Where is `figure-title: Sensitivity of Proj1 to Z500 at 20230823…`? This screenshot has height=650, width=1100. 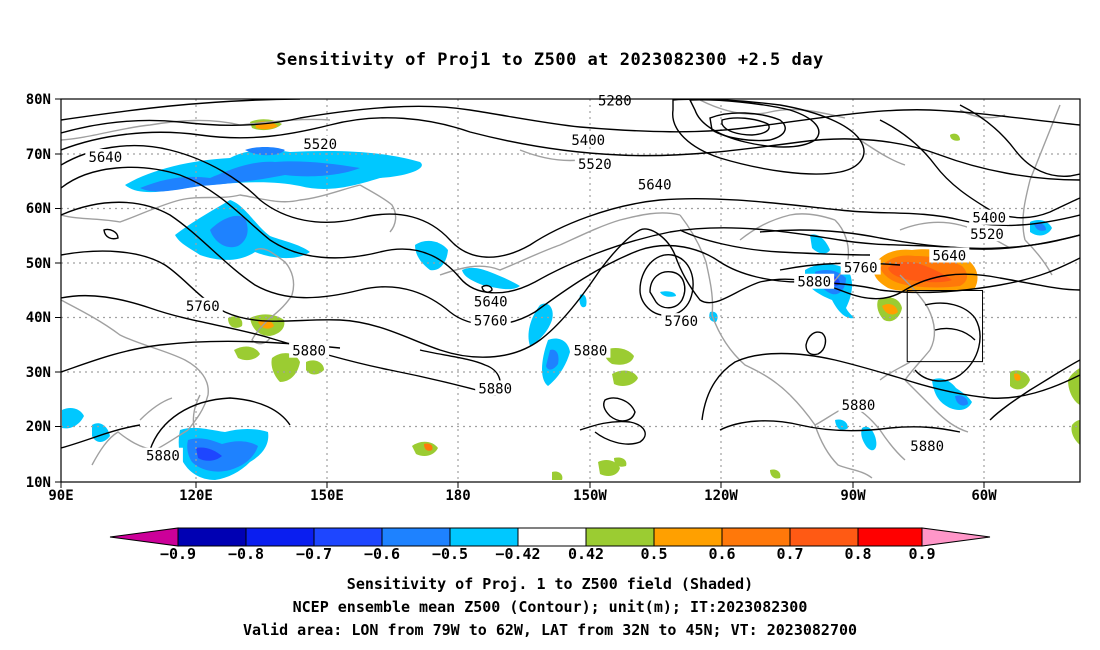 figure-title: Sensitivity of Proj1 to Z500 at 20230823… is located at coordinates (550, 60).